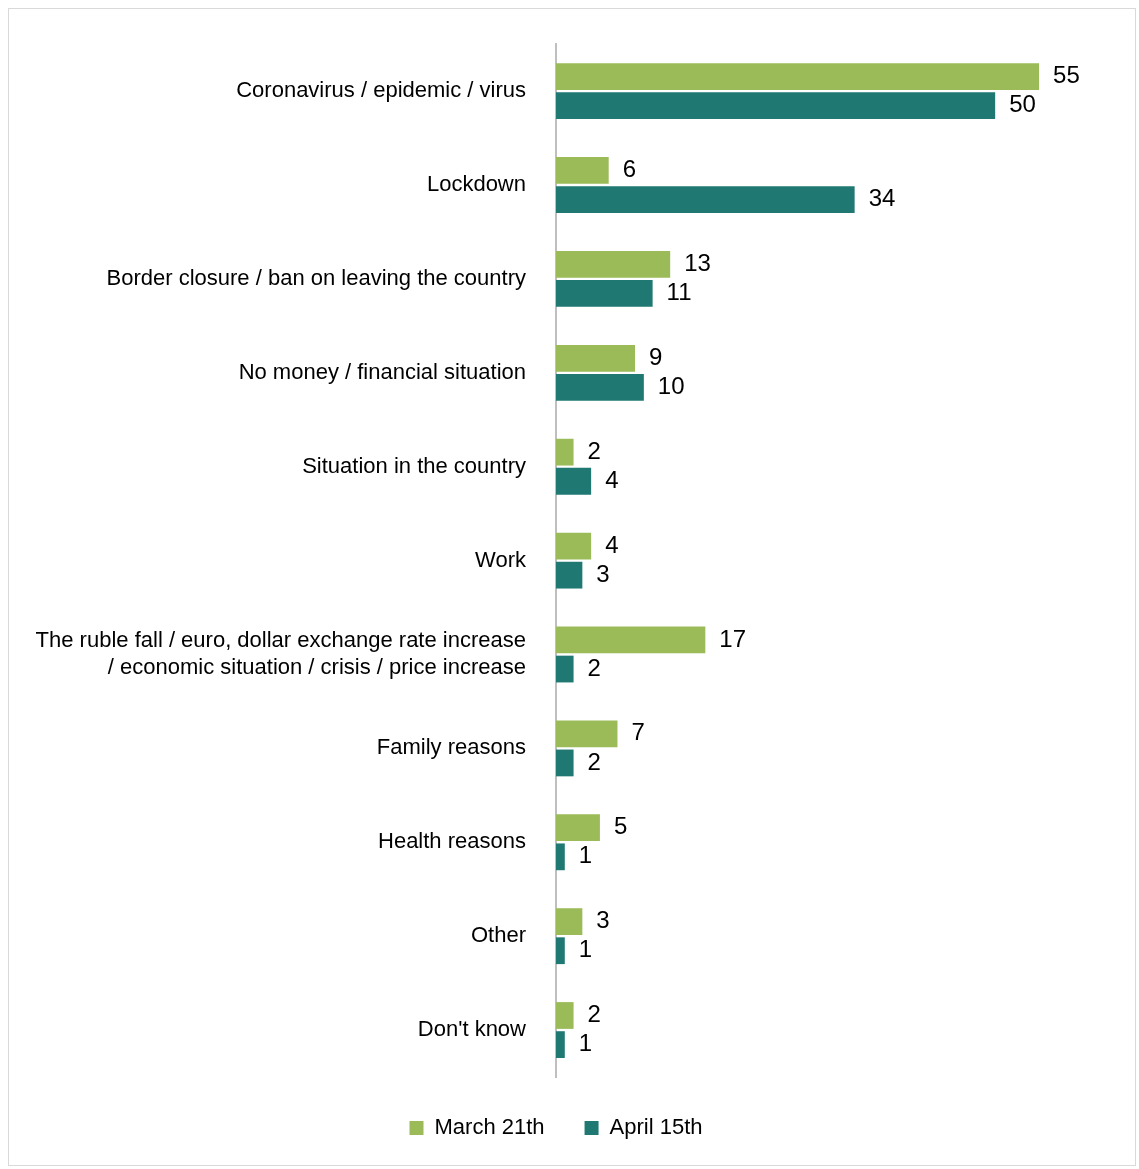  I want to click on data-label: 50, so click(1022, 104).